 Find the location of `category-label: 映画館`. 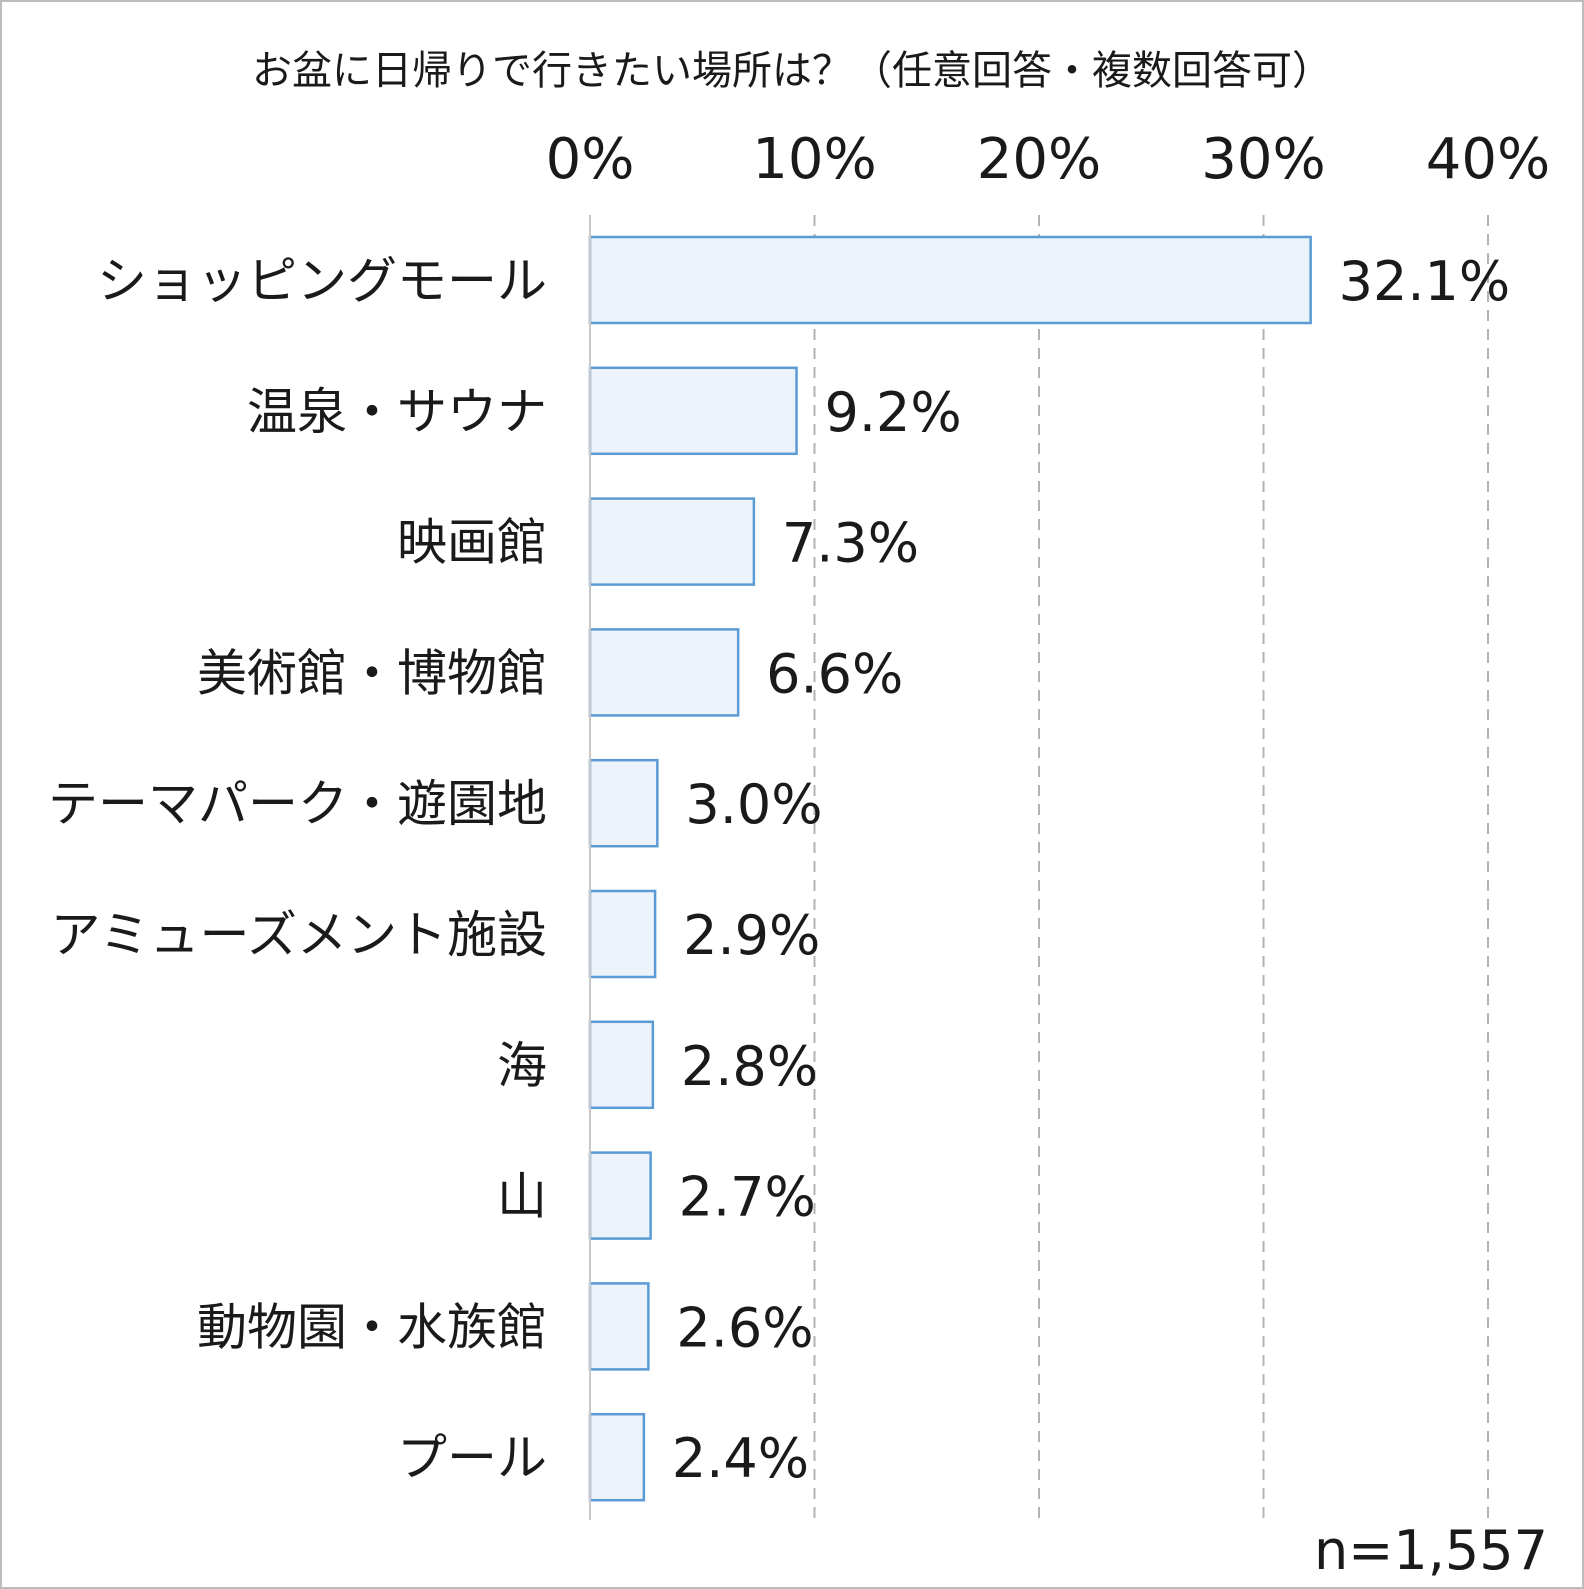

category-label: 映画館 is located at coordinates (472, 543).